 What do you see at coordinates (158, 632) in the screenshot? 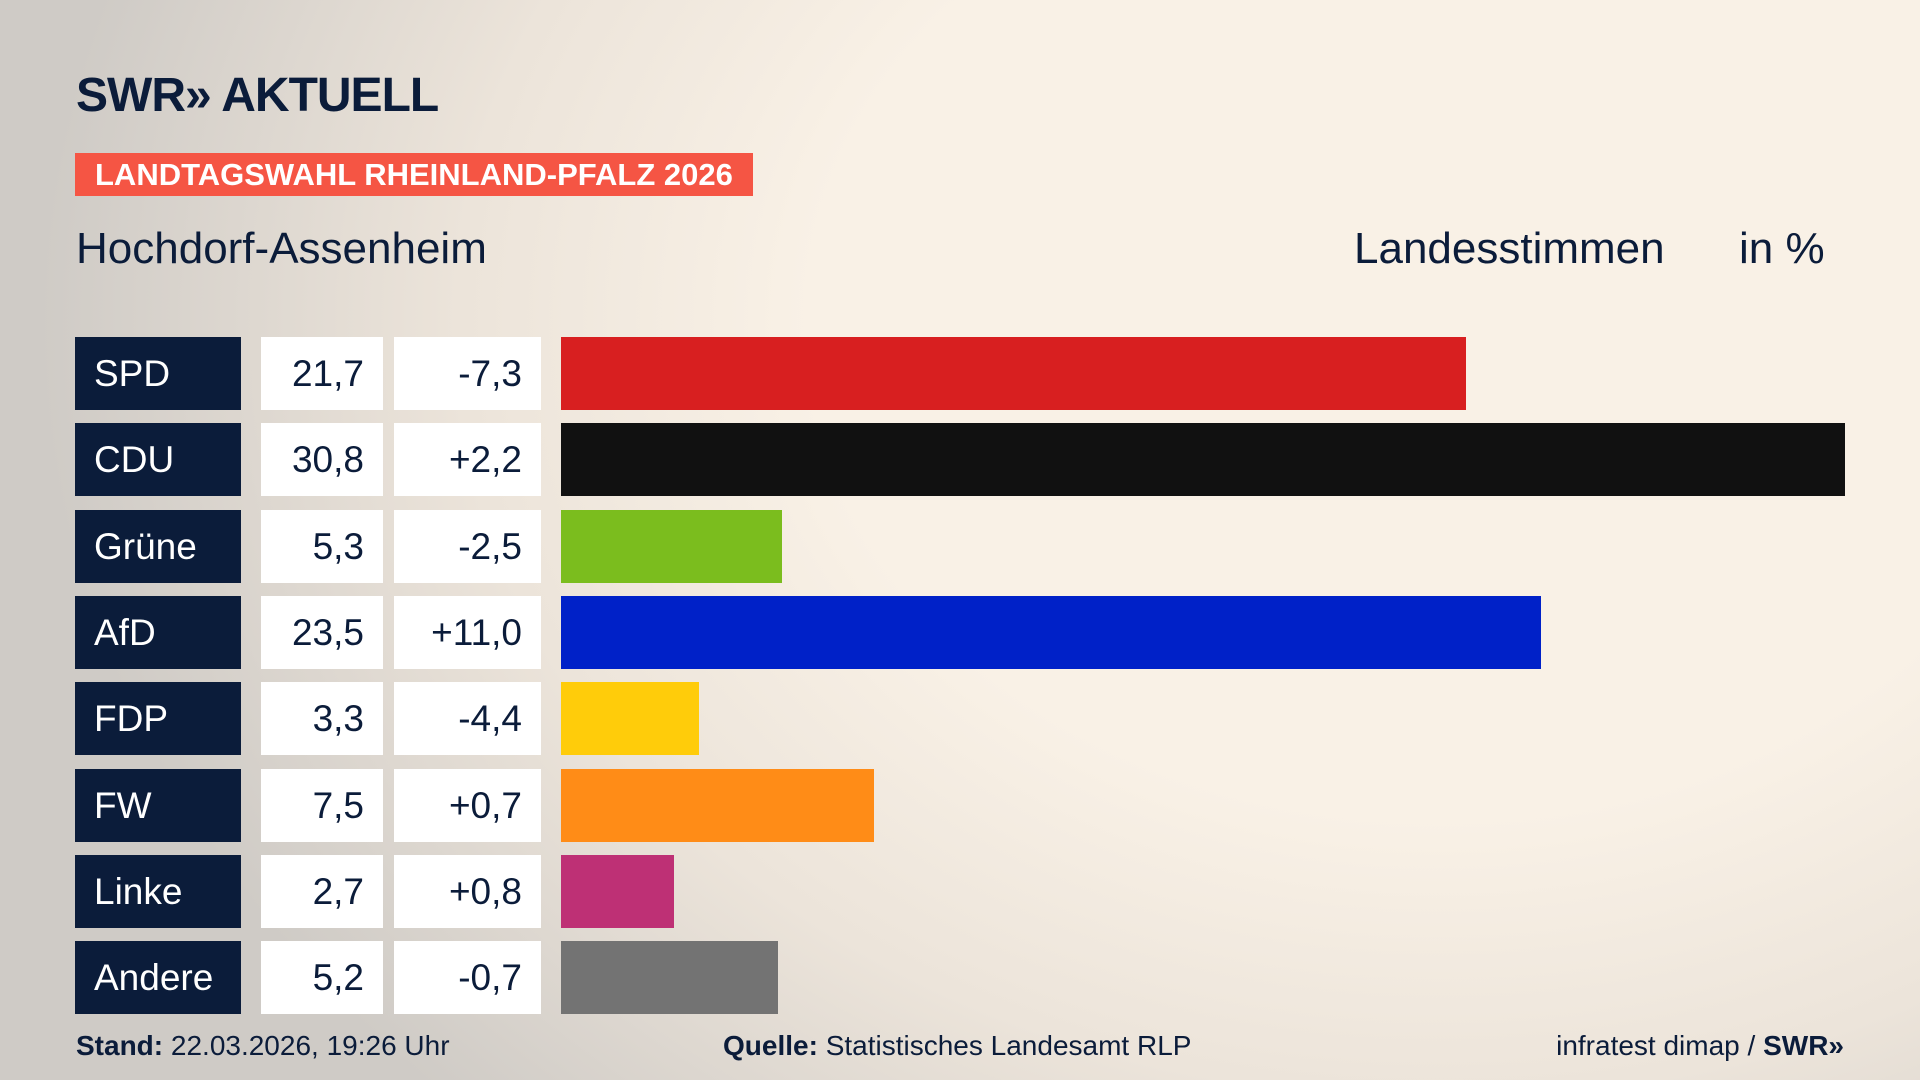
I see `party-label: AfD` at bounding box center [158, 632].